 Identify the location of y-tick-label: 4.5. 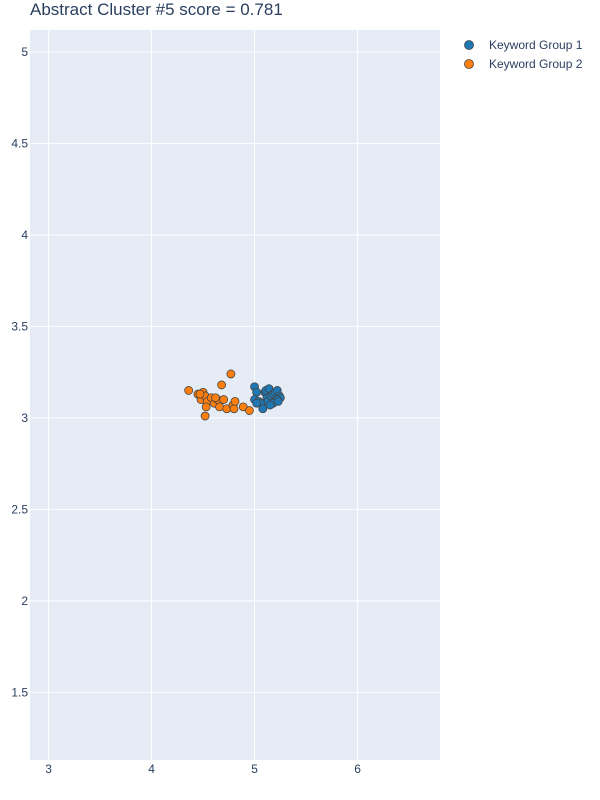
(19, 143).